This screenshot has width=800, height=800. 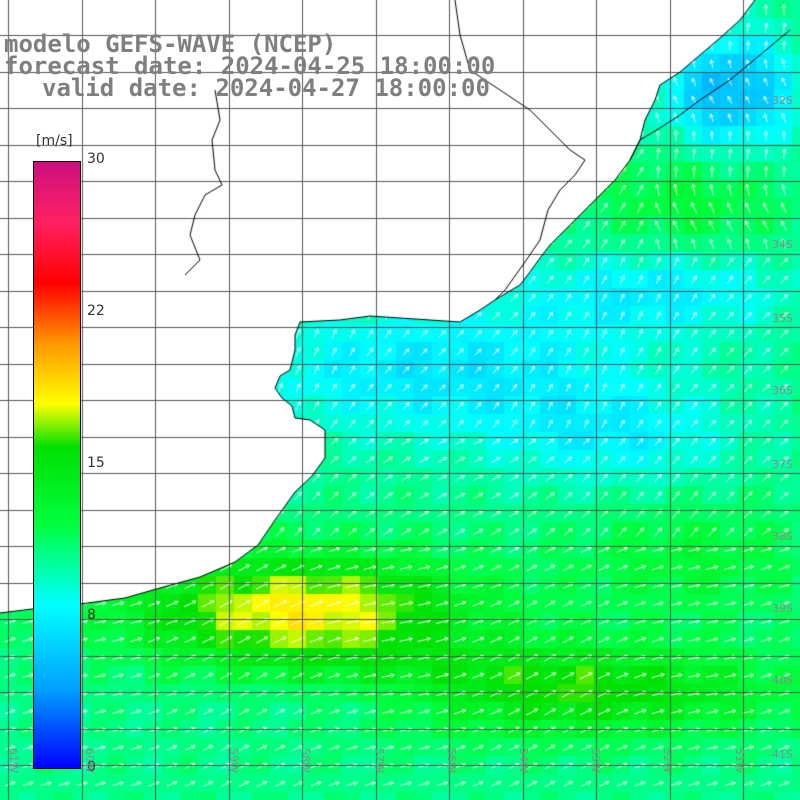 I want to click on model-title: modelo GEFS-WAVE (NCEP), so click(x=170, y=44).